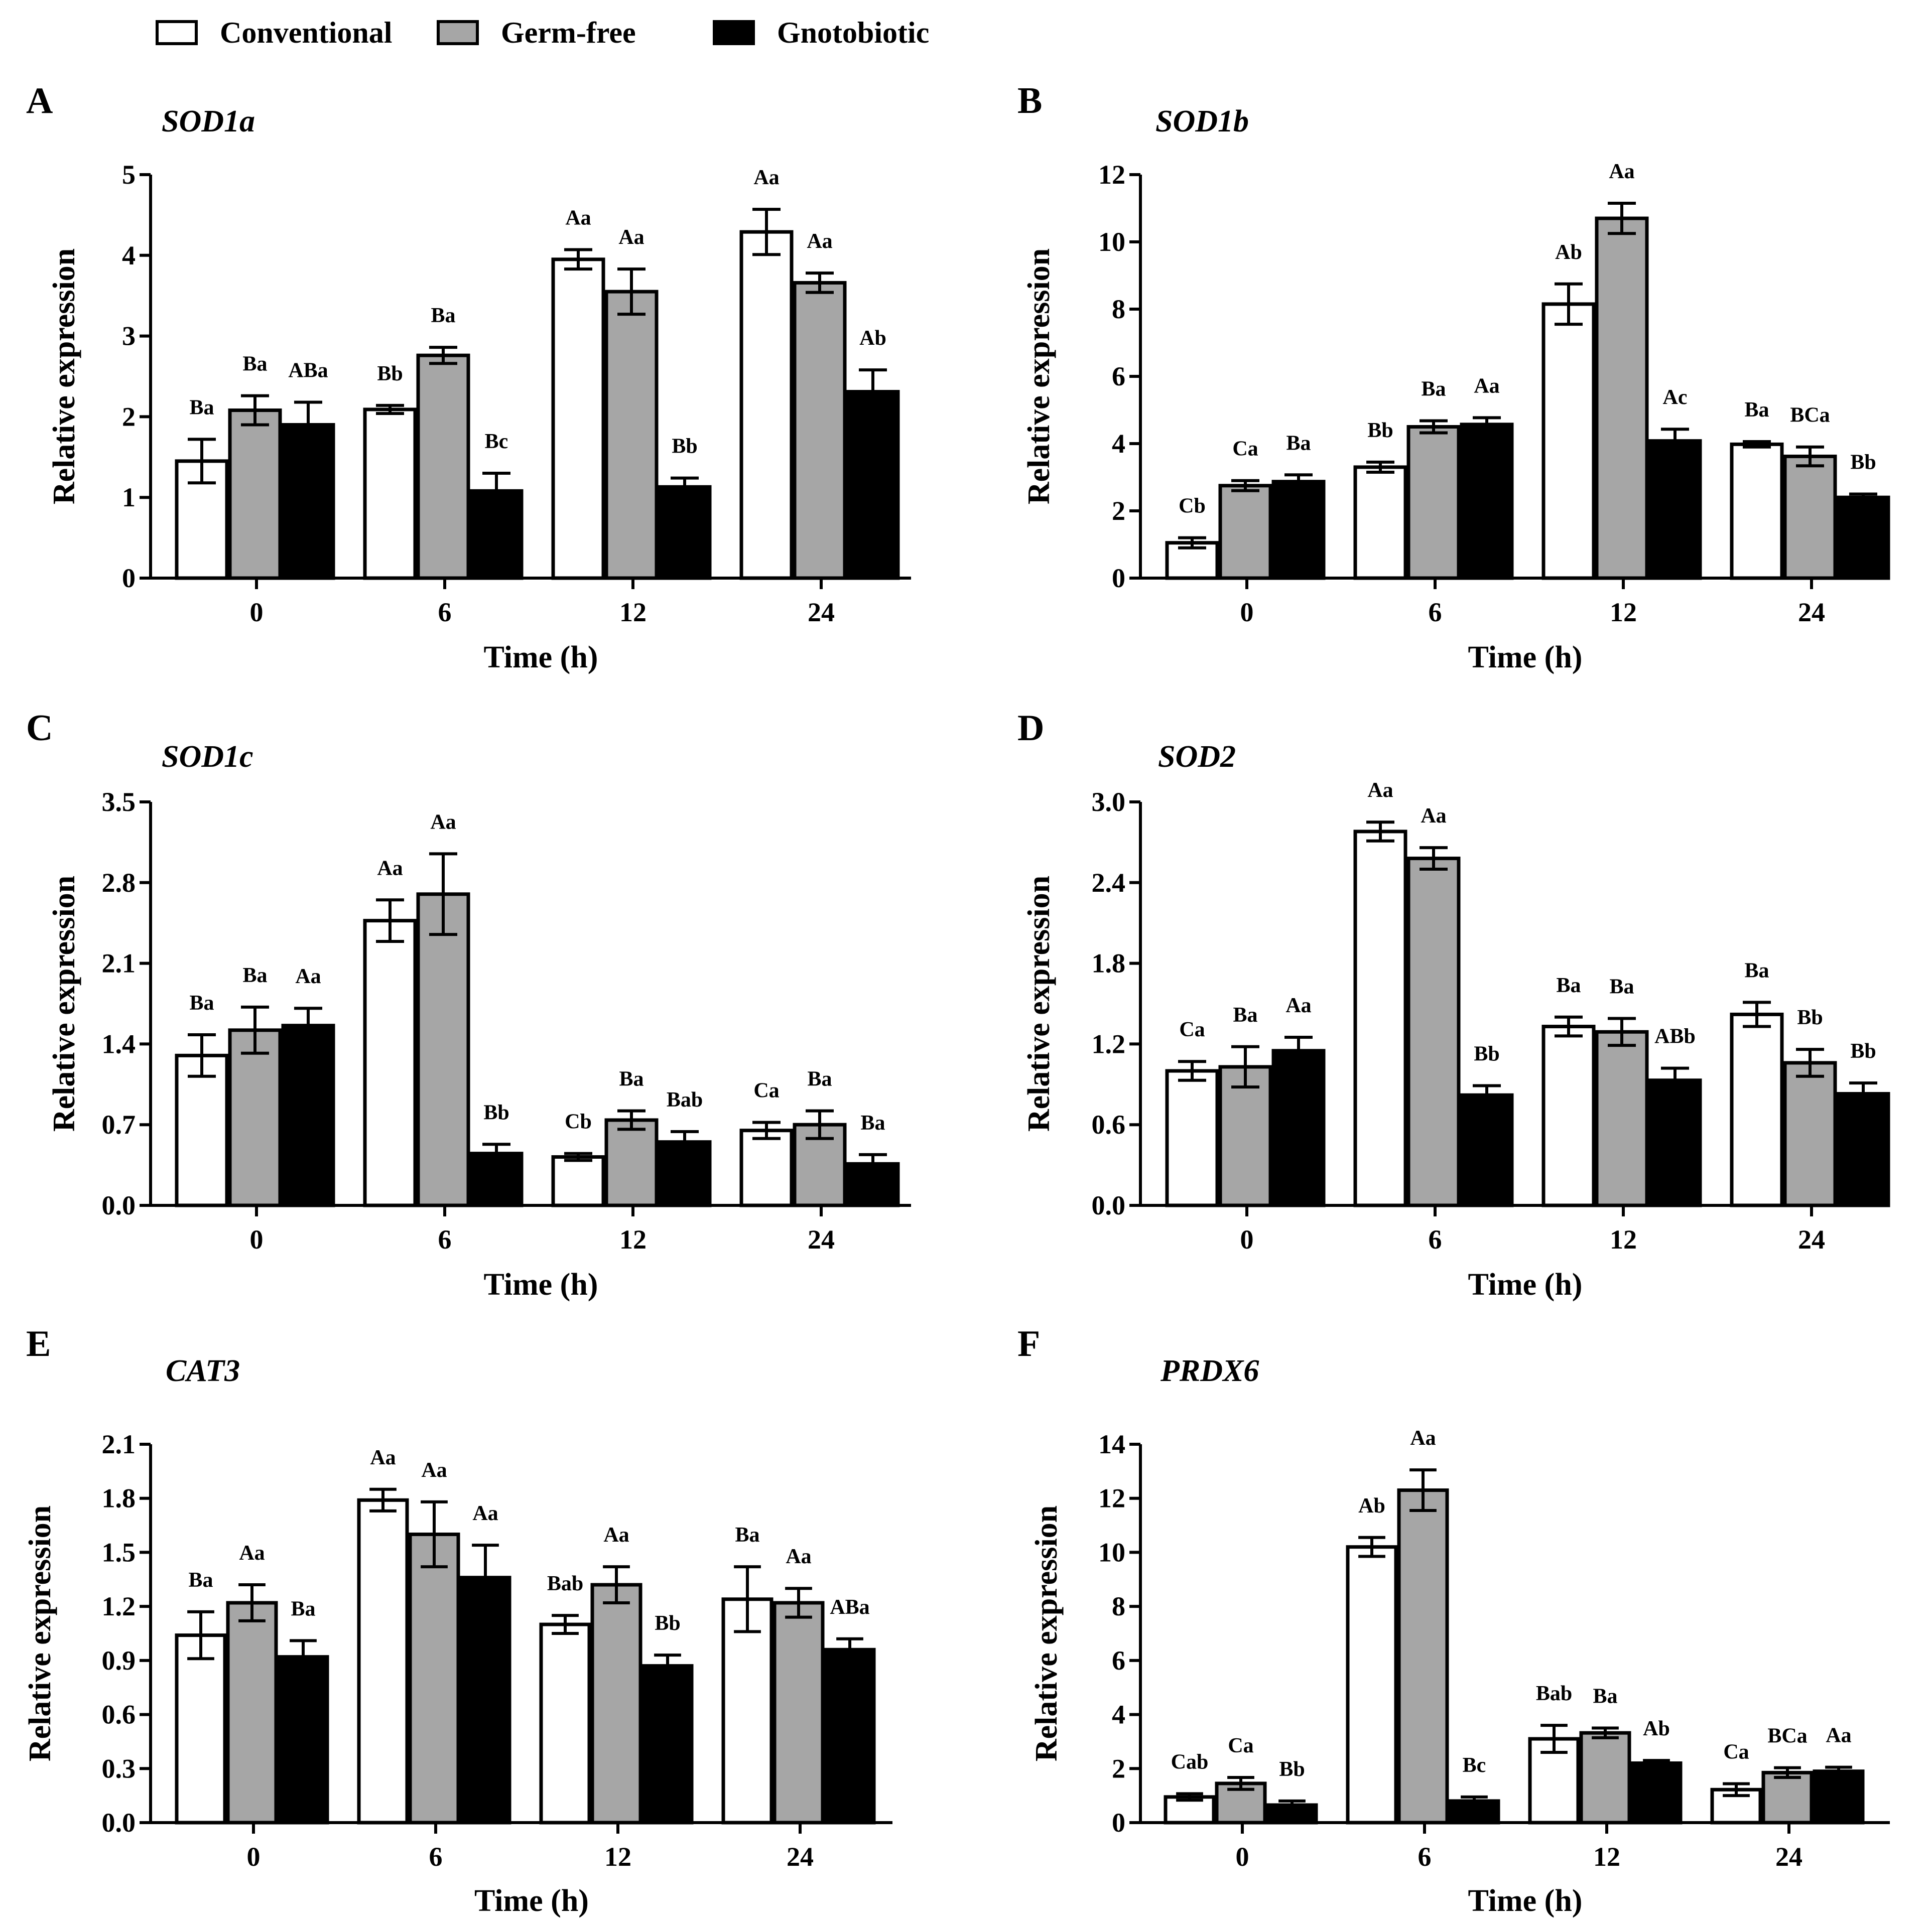 The height and width of the screenshot is (1926, 1932). What do you see at coordinates (853, 32) in the screenshot?
I see `legend-label-3: Gnotobiotic` at bounding box center [853, 32].